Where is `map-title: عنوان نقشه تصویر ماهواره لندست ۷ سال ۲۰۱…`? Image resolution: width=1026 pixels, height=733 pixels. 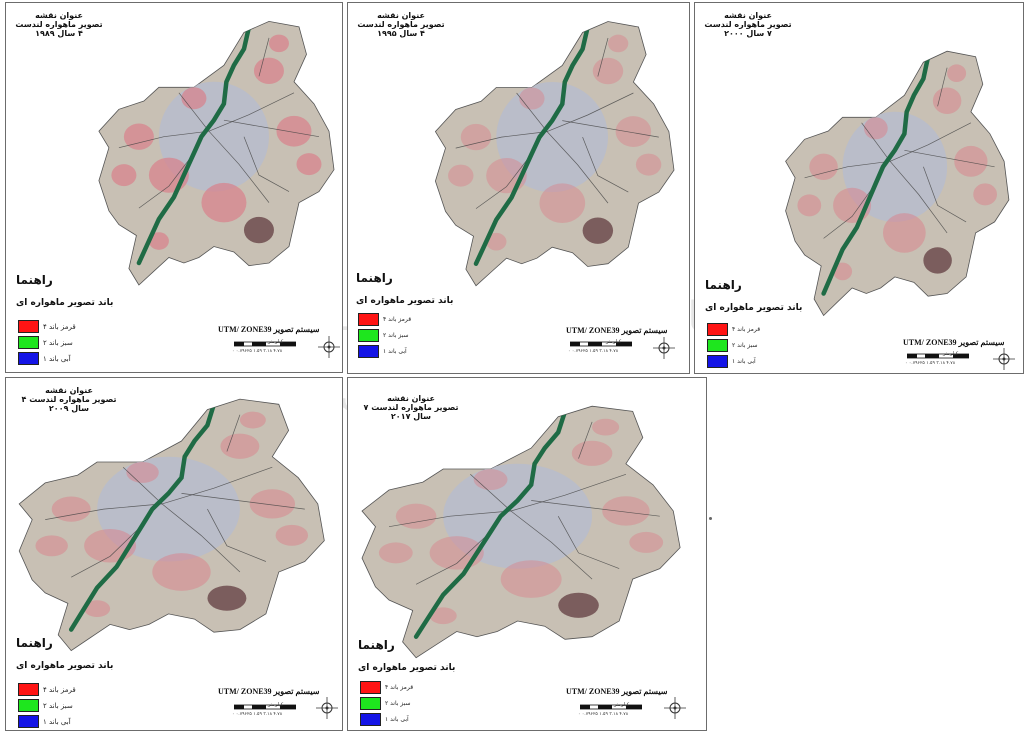 map-title: عنوان نقشه تصویر ماهواره لندست ۷ سال ۲۰۱… is located at coordinates (411, 408).